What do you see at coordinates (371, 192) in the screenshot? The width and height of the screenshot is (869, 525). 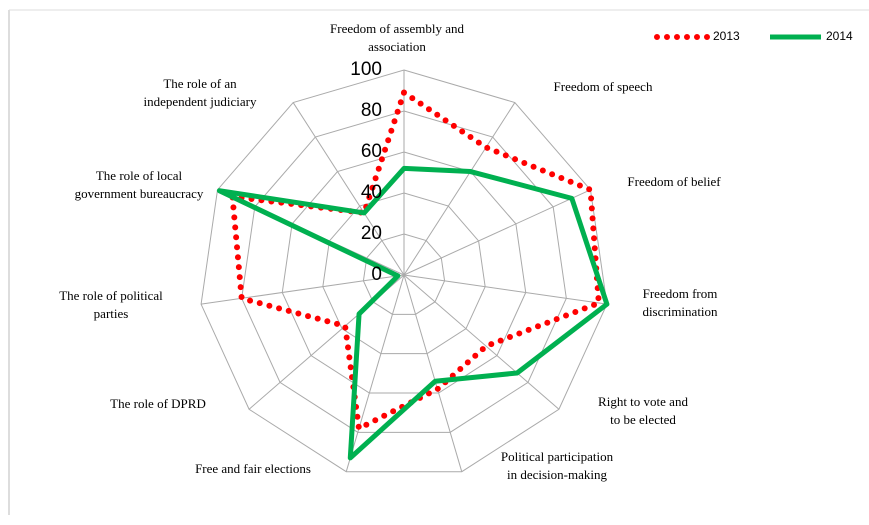 I see `y-tick-label: 40` at bounding box center [371, 192].